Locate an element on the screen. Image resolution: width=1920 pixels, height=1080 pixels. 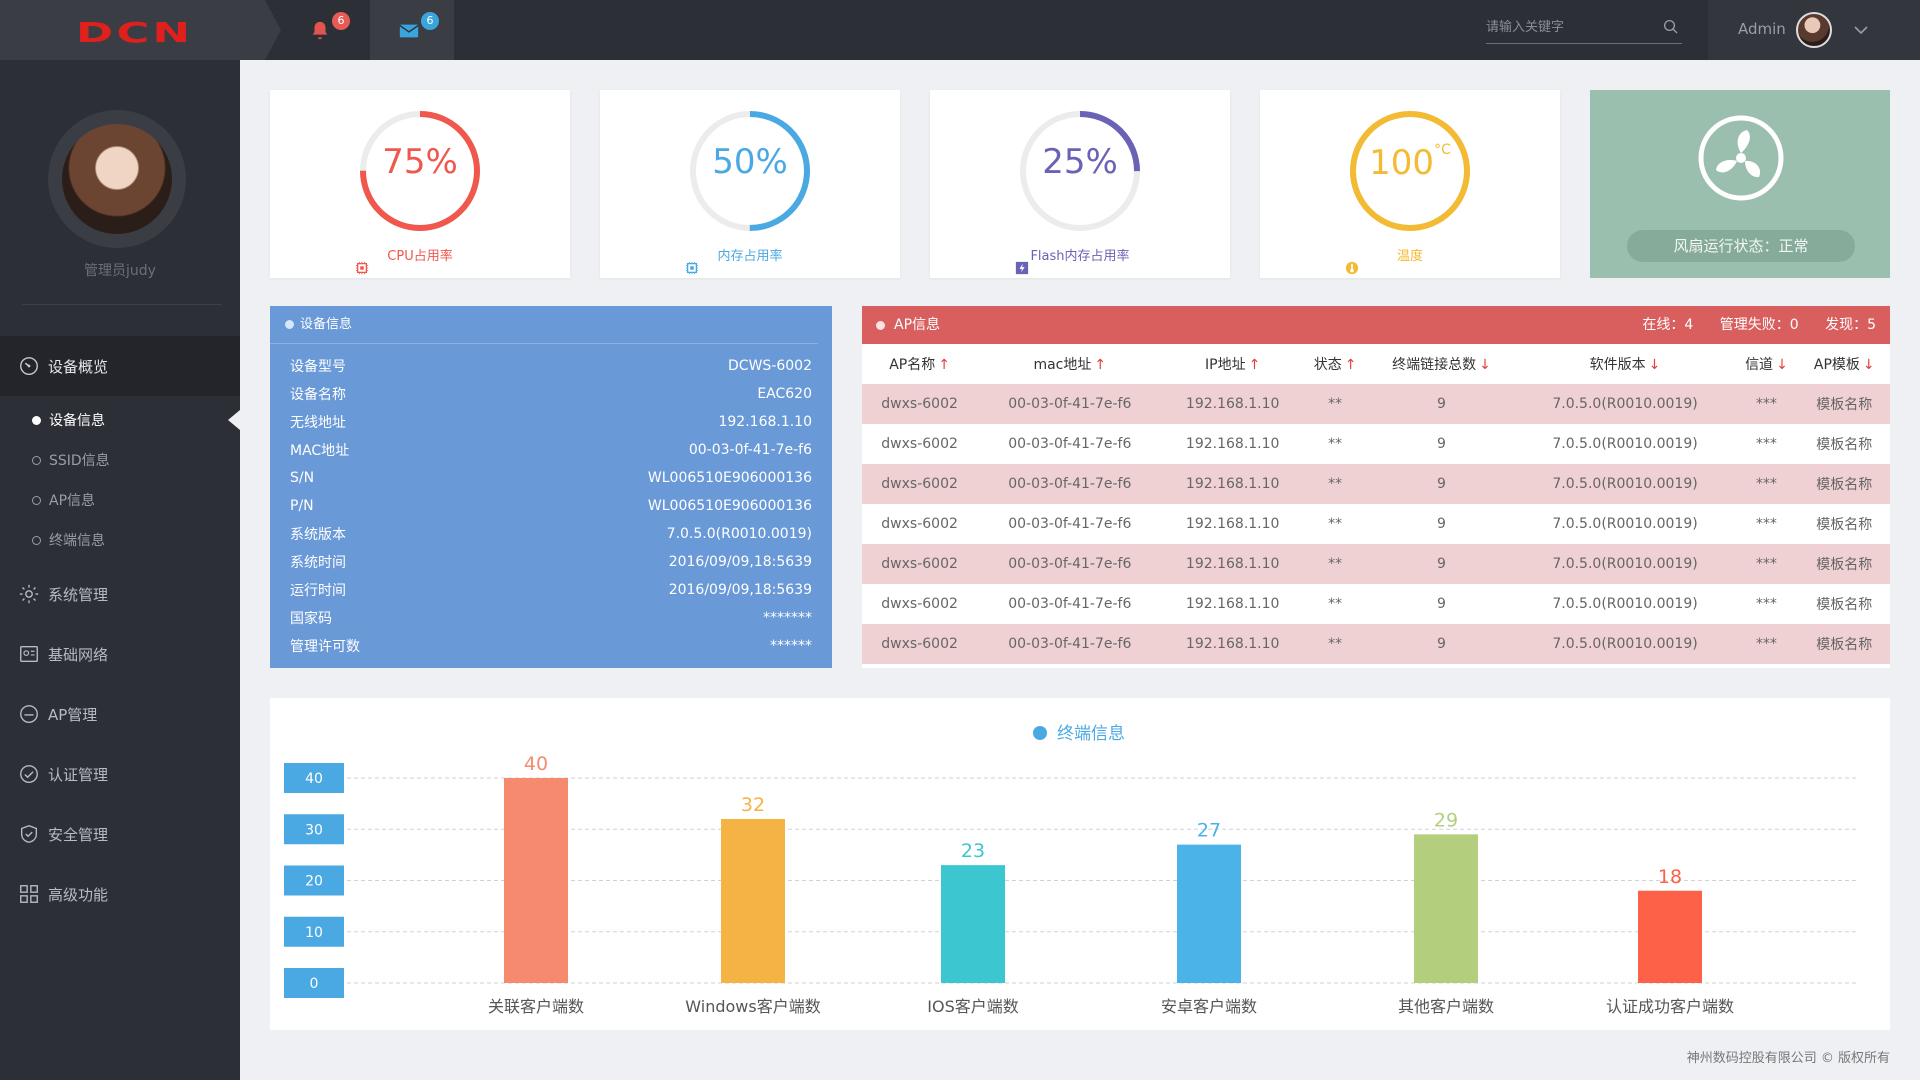
sidebar-subitem-label: 设备信息 is located at coordinates (77, 421).